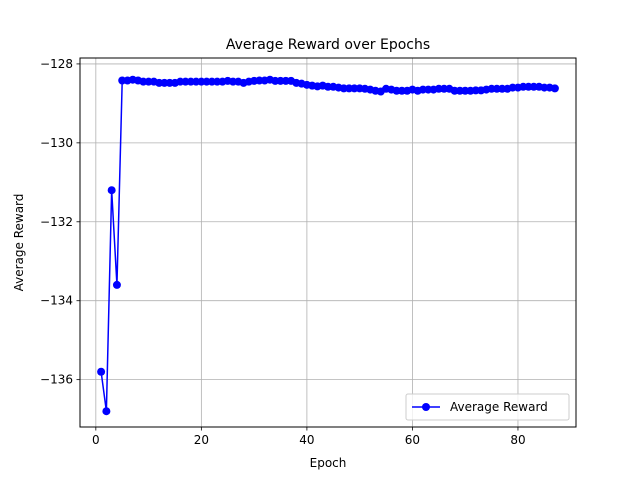  I want to click on legend-box, so click(487, 407).